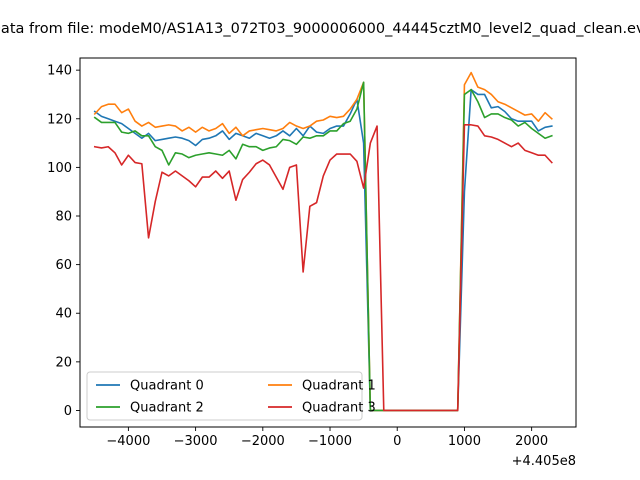 Image resolution: width=640 pixels, height=480 pixels. What do you see at coordinates (167, 386) in the screenshot?
I see `legend-label: Quadrant 0` at bounding box center [167, 386].